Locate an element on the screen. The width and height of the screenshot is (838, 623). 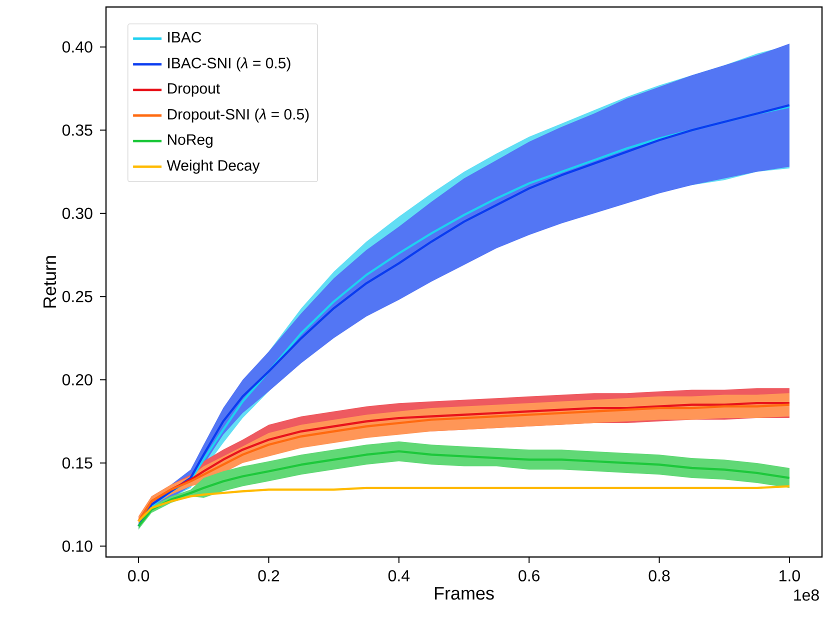
x-tick-label: 0.6 is located at coordinates (529, 576).